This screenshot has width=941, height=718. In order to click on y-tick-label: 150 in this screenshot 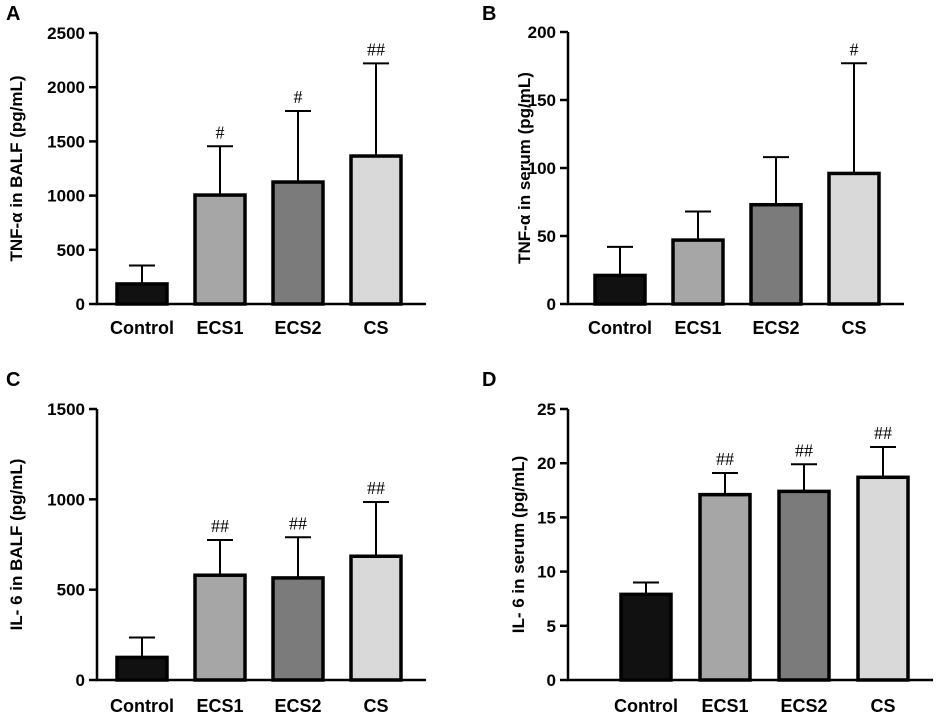, I will do `click(542, 100)`.